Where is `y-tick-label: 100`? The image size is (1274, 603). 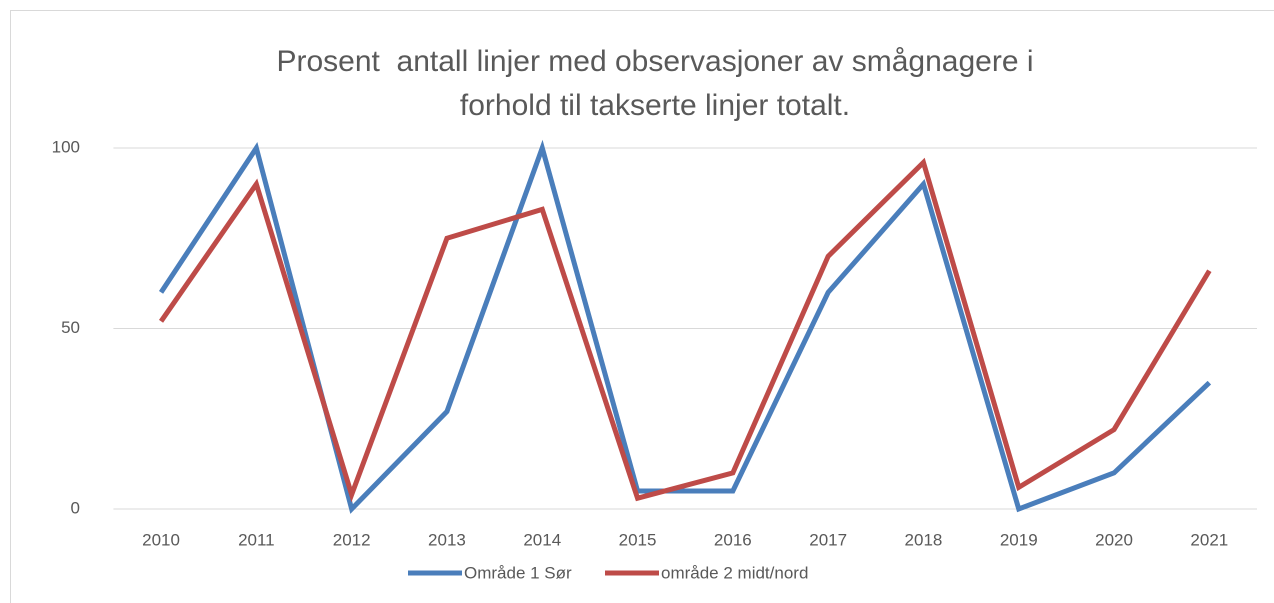
y-tick-label: 100 is located at coordinates (66, 146).